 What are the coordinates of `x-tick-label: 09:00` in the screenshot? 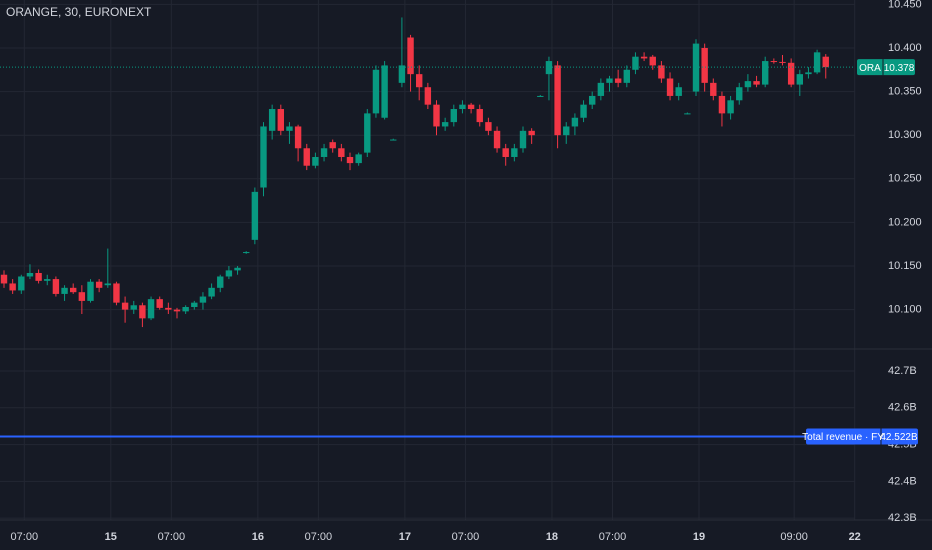 It's located at (794, 537).